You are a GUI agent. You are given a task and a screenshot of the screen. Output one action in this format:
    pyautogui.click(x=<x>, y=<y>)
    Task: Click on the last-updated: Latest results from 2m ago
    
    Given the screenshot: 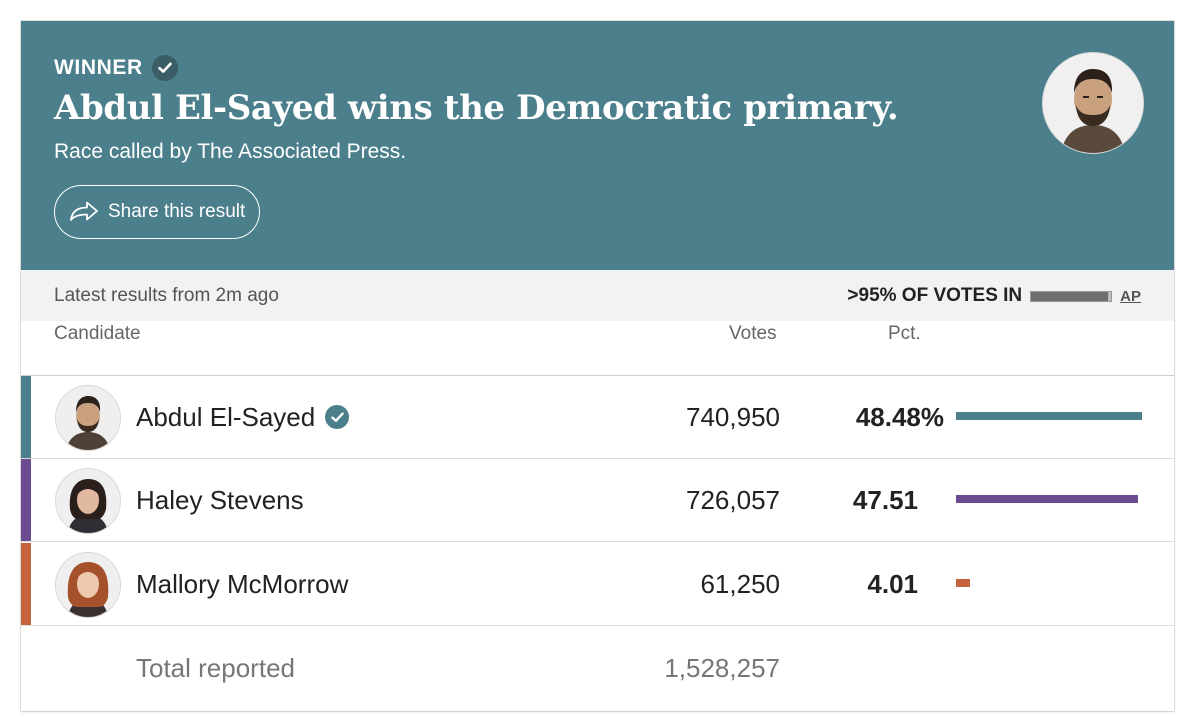 What is the action you would take?
    pyautogui.click(x=166, y=295)
    